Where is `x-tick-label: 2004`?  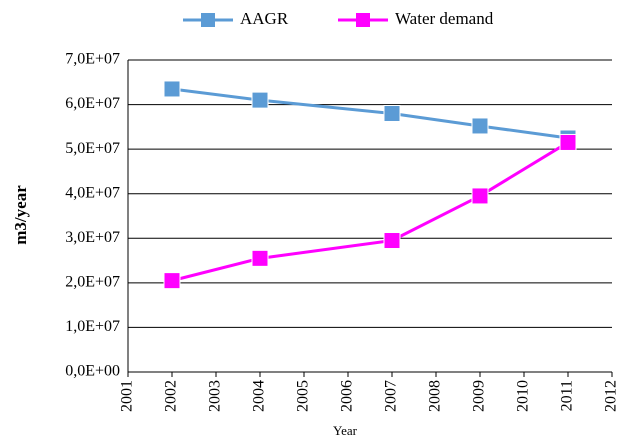 x-tick-label: 2004 is located at coordinates (259, 396).